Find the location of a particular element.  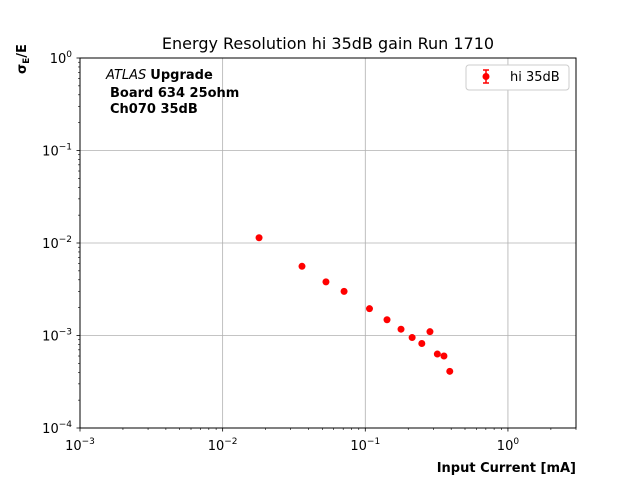

x-tick-labels: 10⁻³ 10⁻² 10⁻¹ 10⁰ is located at coordinates (292, 445).